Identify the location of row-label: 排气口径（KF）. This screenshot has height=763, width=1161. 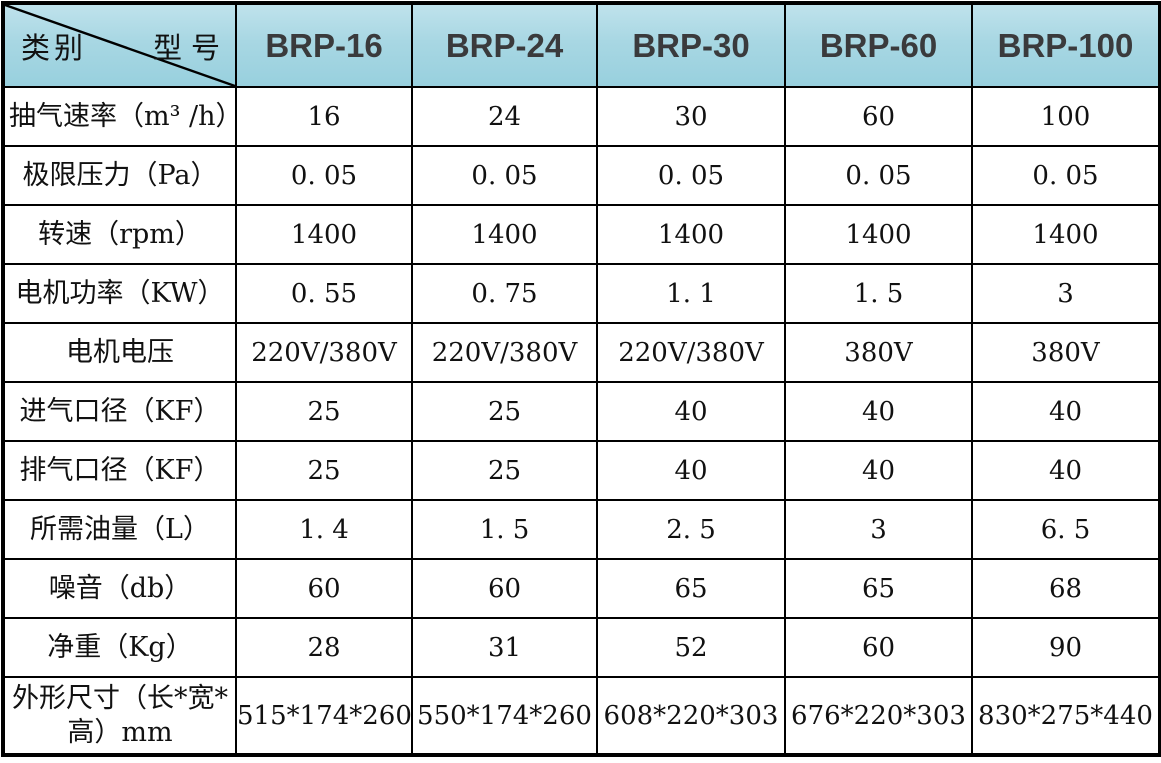
(119, 470).